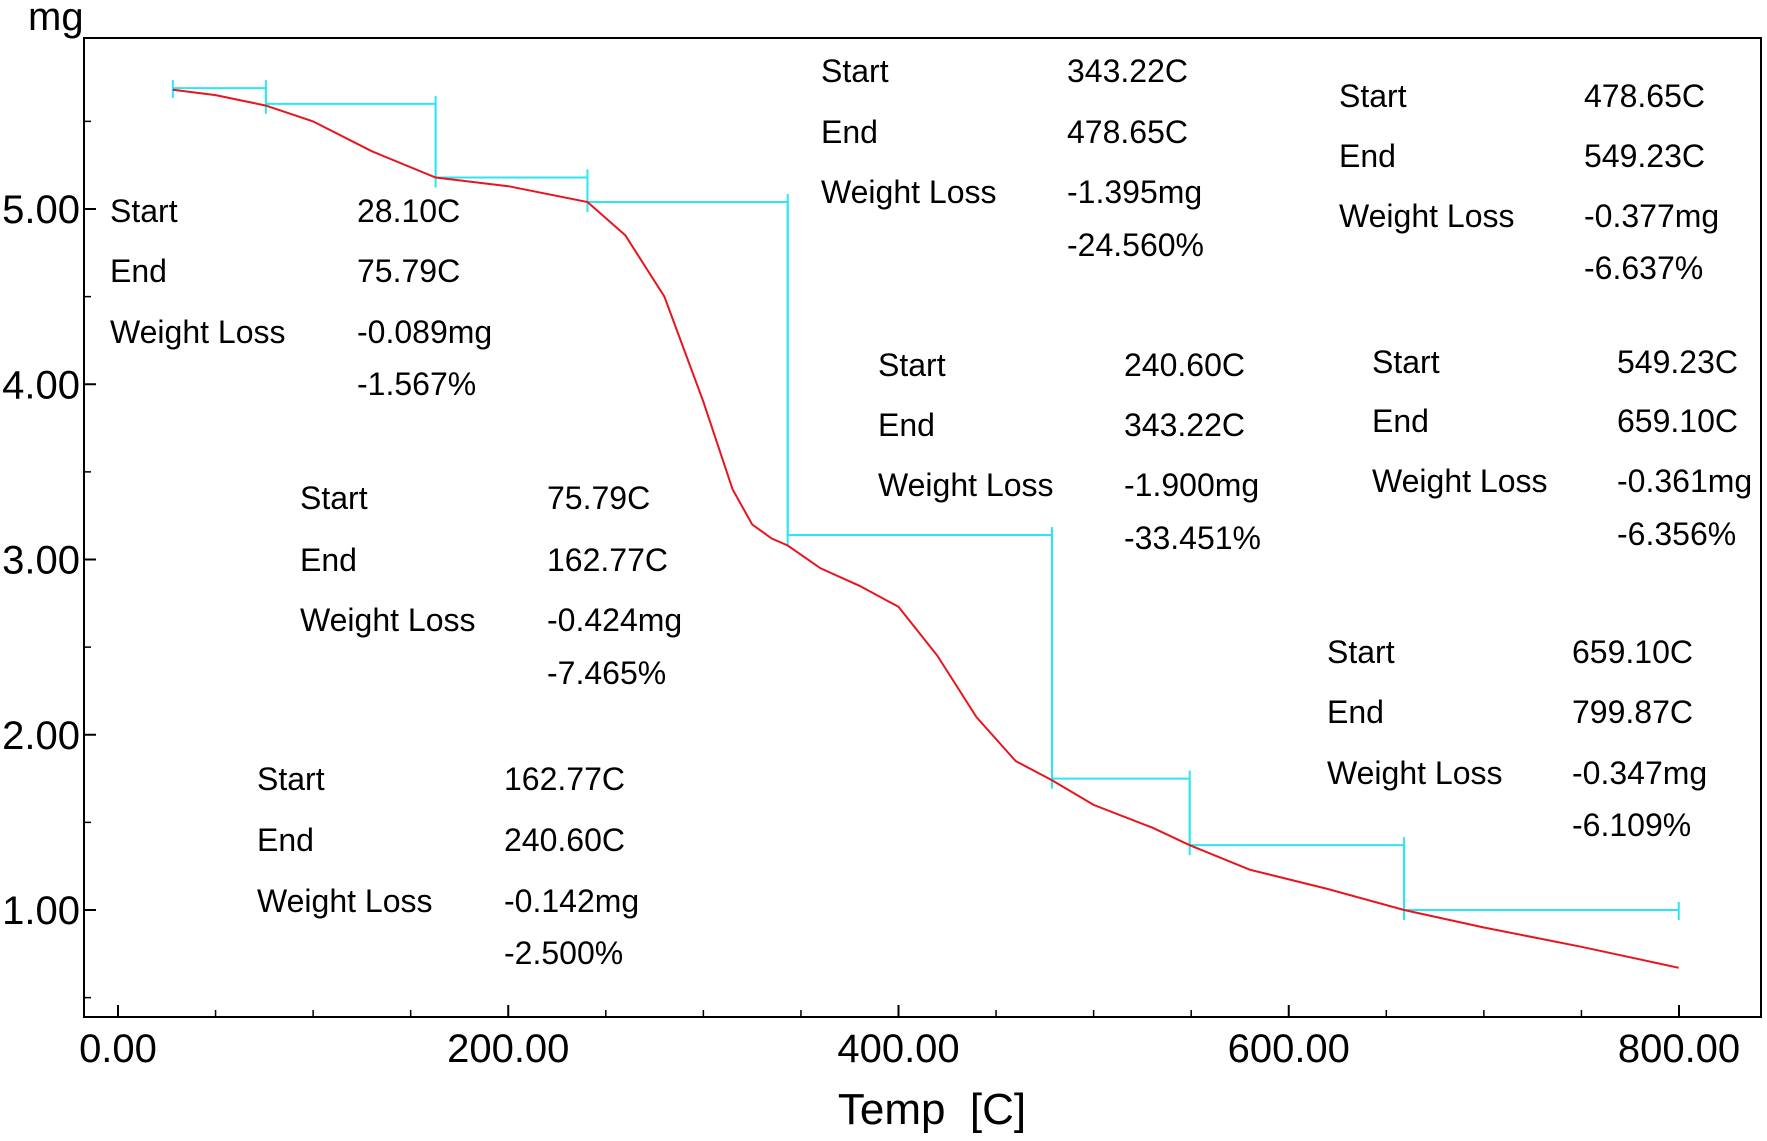  I want to click on annotation-end-value: 549.23C, so click(1644, 156).